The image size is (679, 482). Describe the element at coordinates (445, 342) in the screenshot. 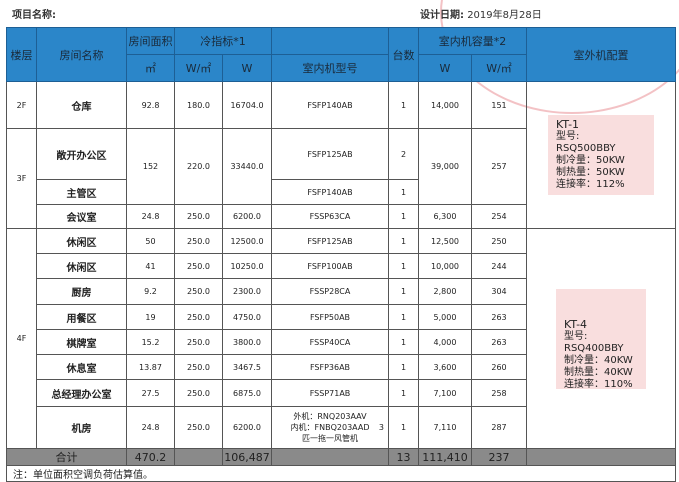

I see `cap-w: 4,000` at that location.